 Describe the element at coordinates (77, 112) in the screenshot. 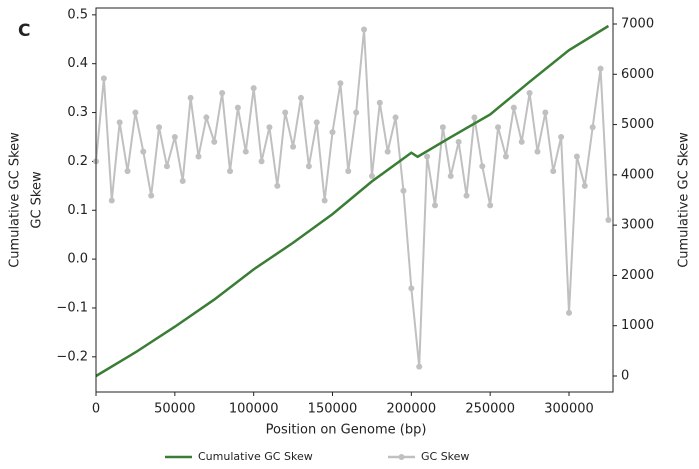

I see `y-tick-label: 0.3` at that location.